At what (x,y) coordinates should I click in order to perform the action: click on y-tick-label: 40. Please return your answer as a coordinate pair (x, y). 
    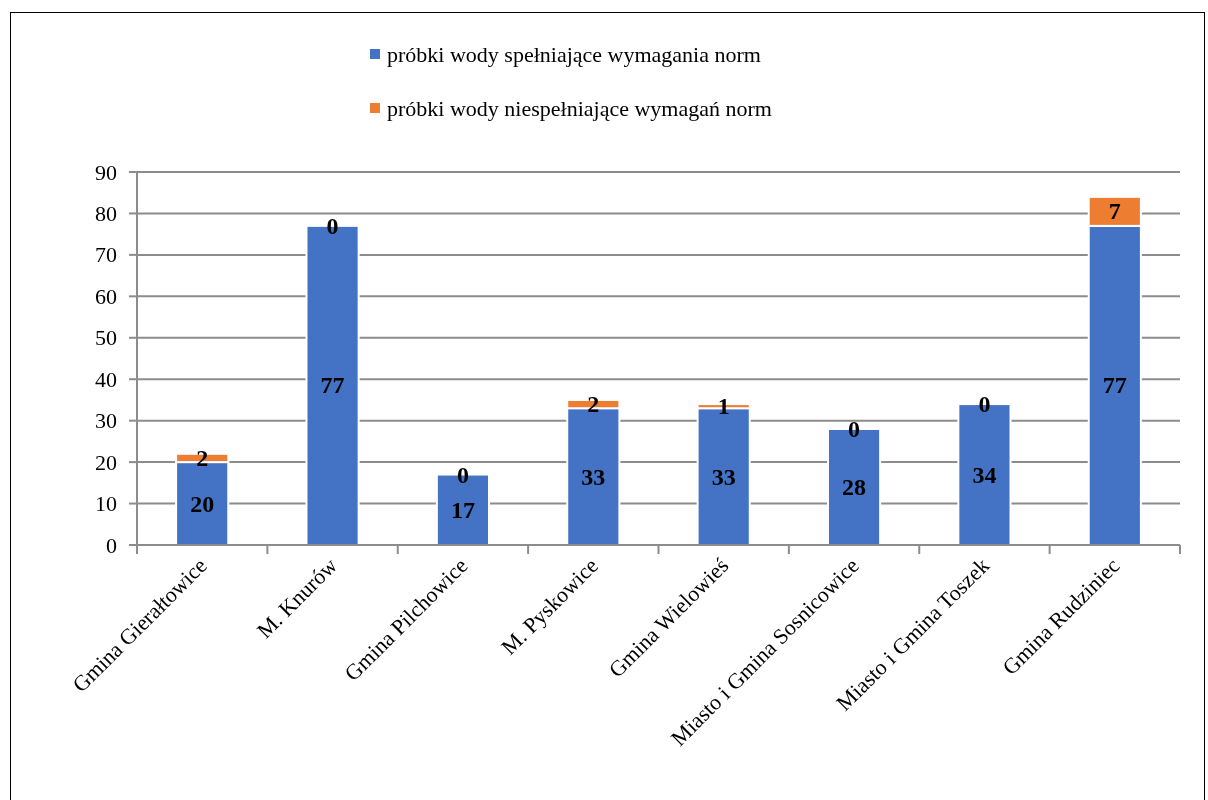
    Looking at the image, I should click on (106, 379).